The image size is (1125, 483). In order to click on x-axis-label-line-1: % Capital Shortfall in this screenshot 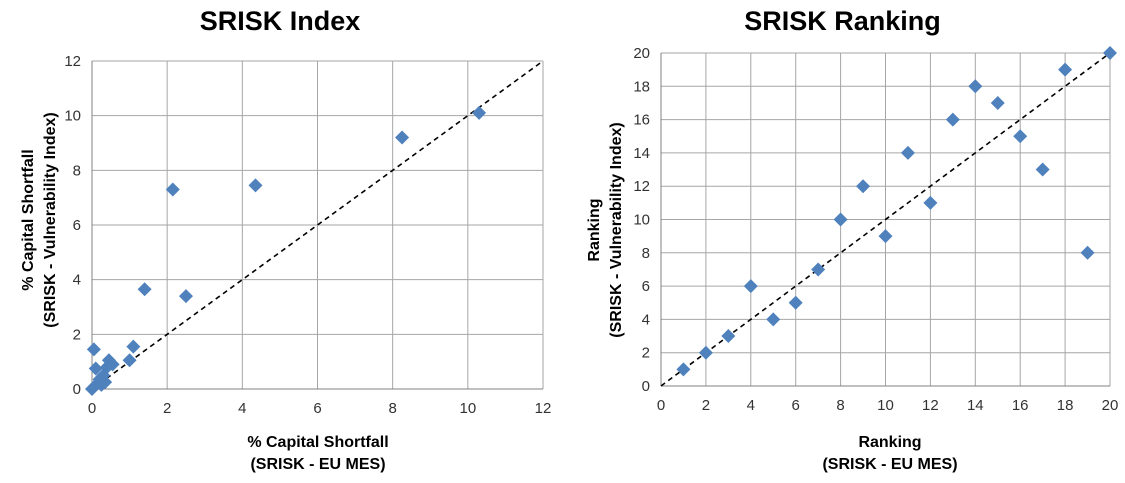, I will do `click(318, 442)`.